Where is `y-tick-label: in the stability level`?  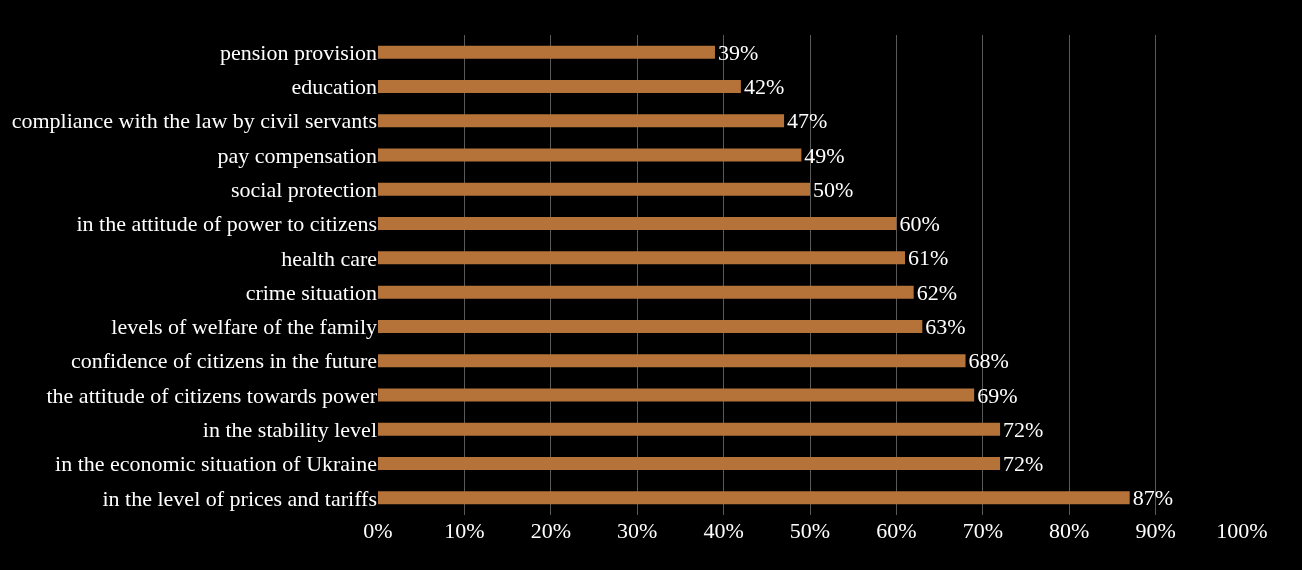
y-tick-label: in the stability level is located at coordinates (289, 429).